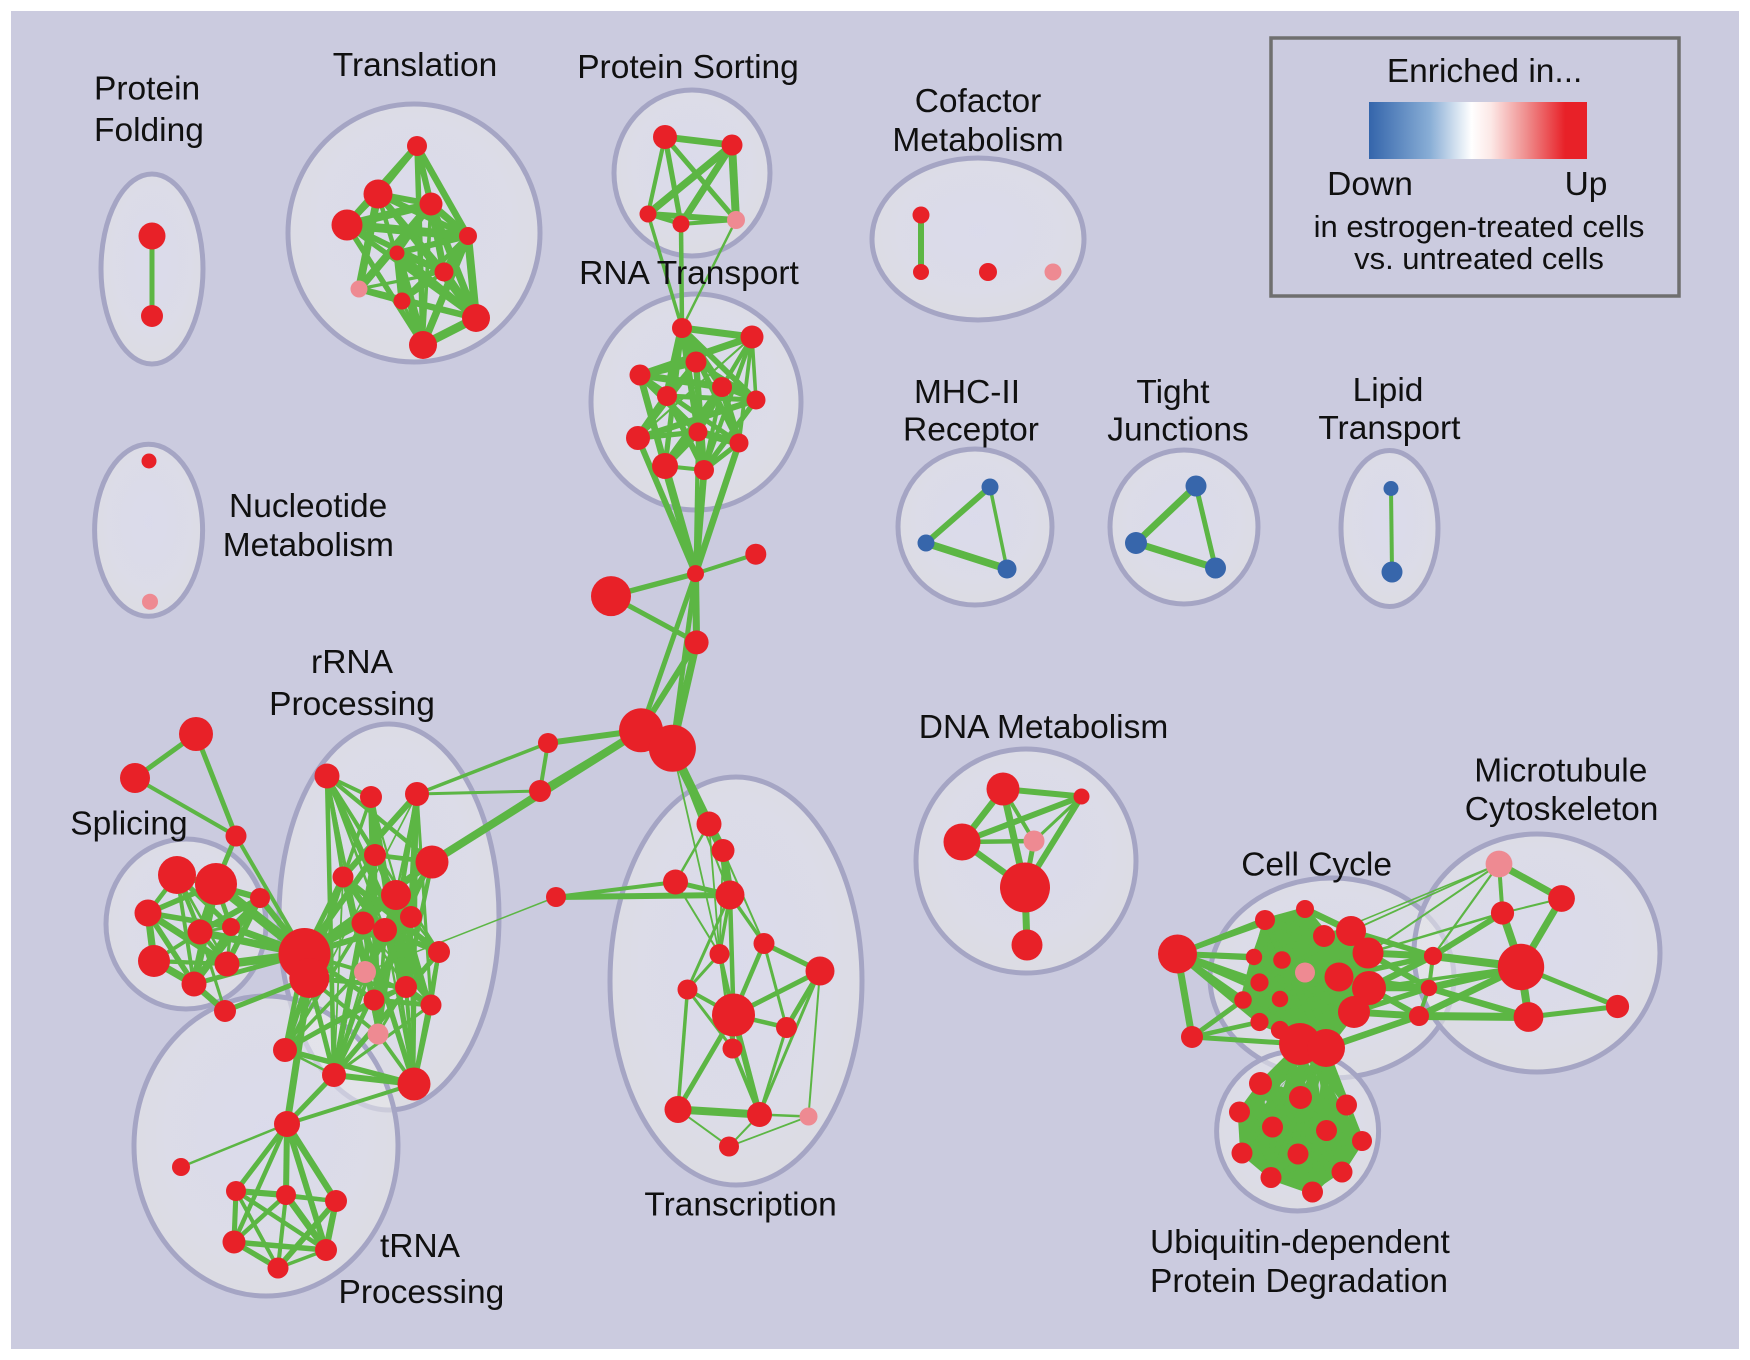 This screenshot has width=1750, height=1360. What do you see at coordinates (689, 273) in the screenshot?
I see `svg-text: RNA Transport` at bounding box center [689, 273].